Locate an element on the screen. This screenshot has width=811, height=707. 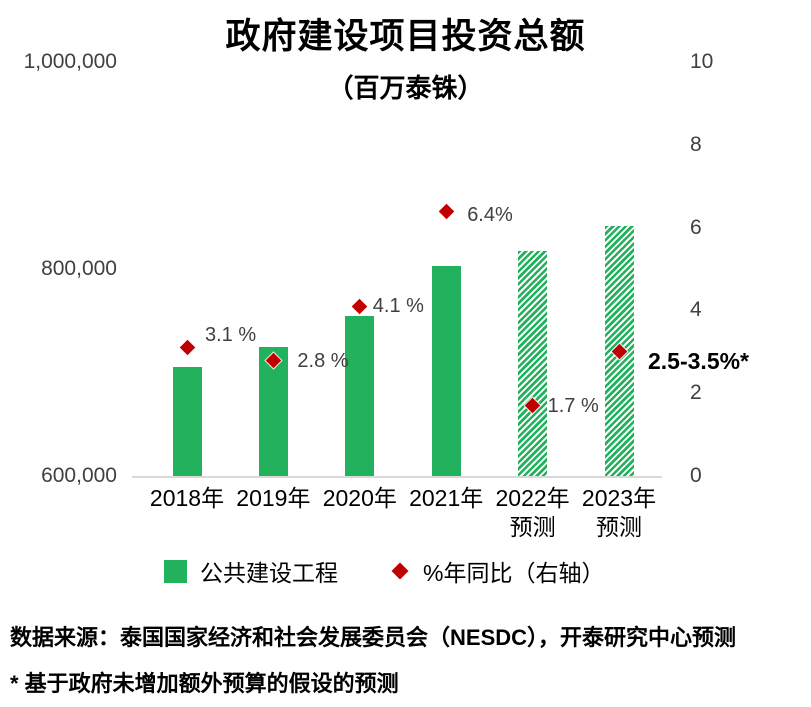
legend-item-public-construction: 公共建设工程 is located at coordinates (251, 571).